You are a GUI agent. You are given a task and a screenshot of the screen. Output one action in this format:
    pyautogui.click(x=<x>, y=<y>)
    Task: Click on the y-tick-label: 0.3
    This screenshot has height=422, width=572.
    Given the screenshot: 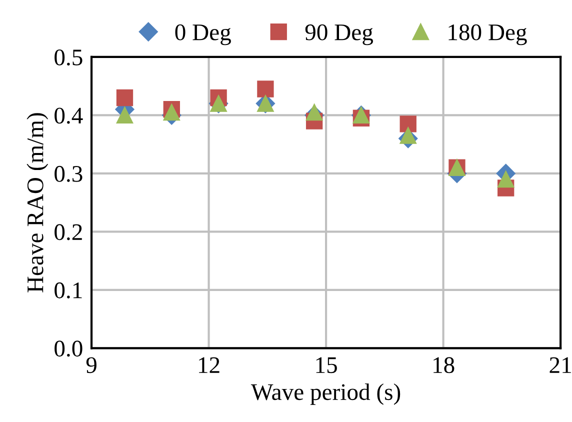 What is the action you would take?
    pyautogui.click(x=68, y=174)
    